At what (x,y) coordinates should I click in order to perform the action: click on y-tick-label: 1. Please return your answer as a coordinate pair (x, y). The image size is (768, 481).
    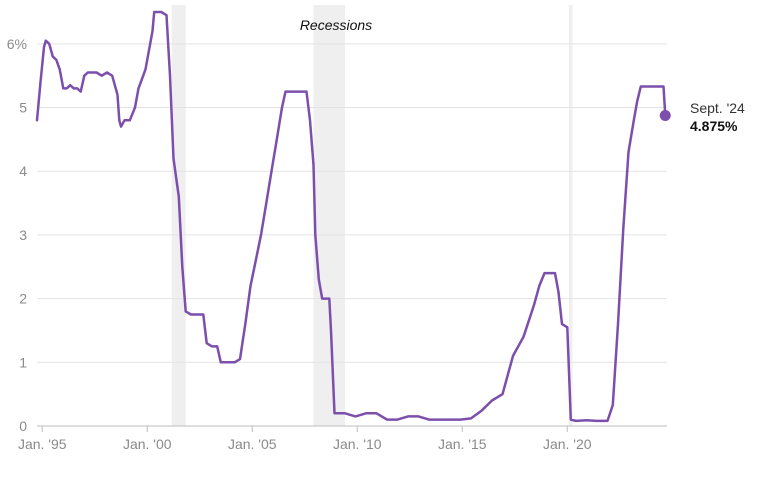
    Looking at the image, I should click on (23, 362).